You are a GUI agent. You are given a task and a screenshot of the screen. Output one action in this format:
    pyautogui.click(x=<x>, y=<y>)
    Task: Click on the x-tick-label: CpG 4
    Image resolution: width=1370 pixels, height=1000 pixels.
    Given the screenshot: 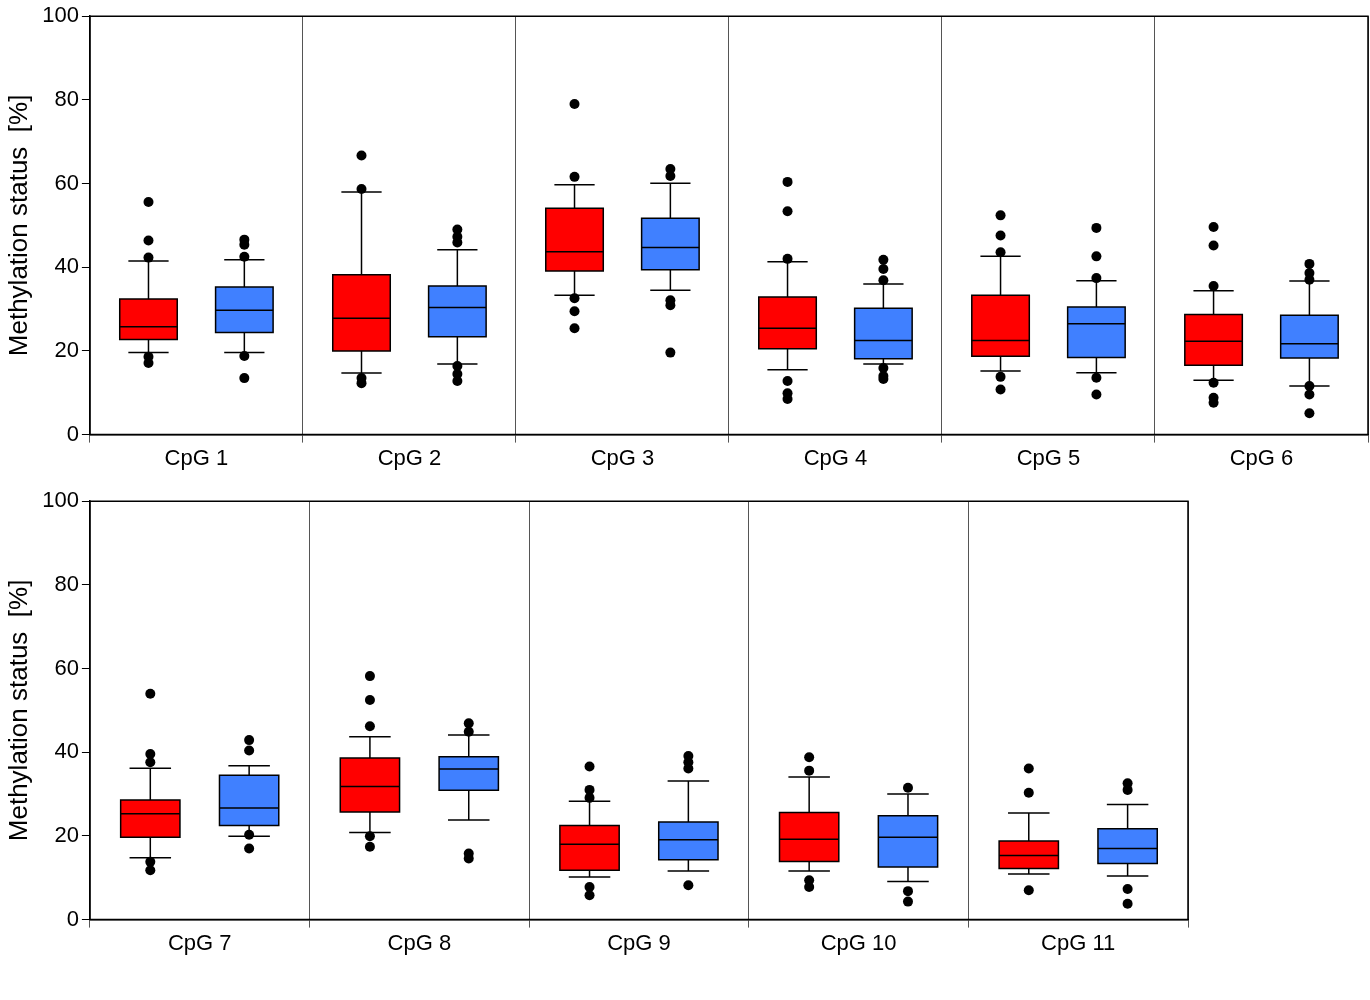 What is the action you would take?
    pyautogui.click(x=835, y=457)
    